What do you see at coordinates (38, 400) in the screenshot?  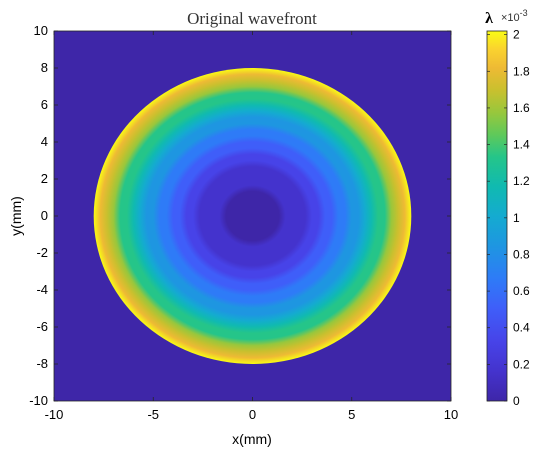 I see `y-tick-label: -10` at bounding box center [38, 400].